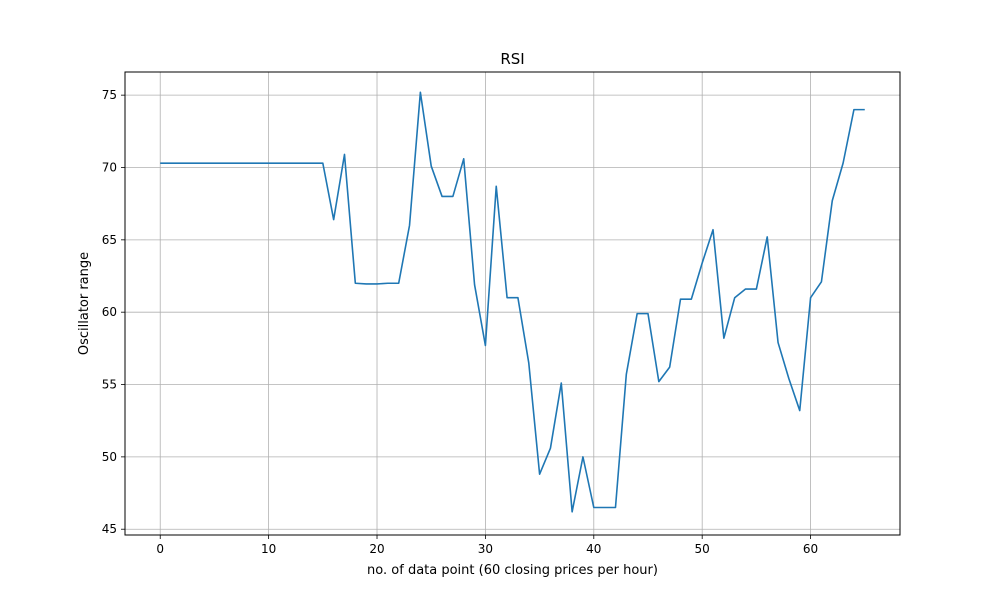 The height and width of the screenshot is (604, 1000). What do you see at coordinates (810, 549) in the screenshot?
I see `x-tick-label: 60` at bounding box center [810, 549].